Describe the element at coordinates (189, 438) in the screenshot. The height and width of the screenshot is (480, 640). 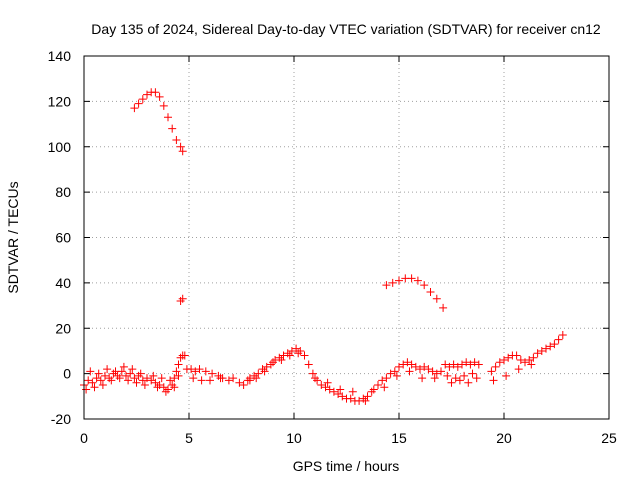
I see `x-tick-label: 5` at that location.